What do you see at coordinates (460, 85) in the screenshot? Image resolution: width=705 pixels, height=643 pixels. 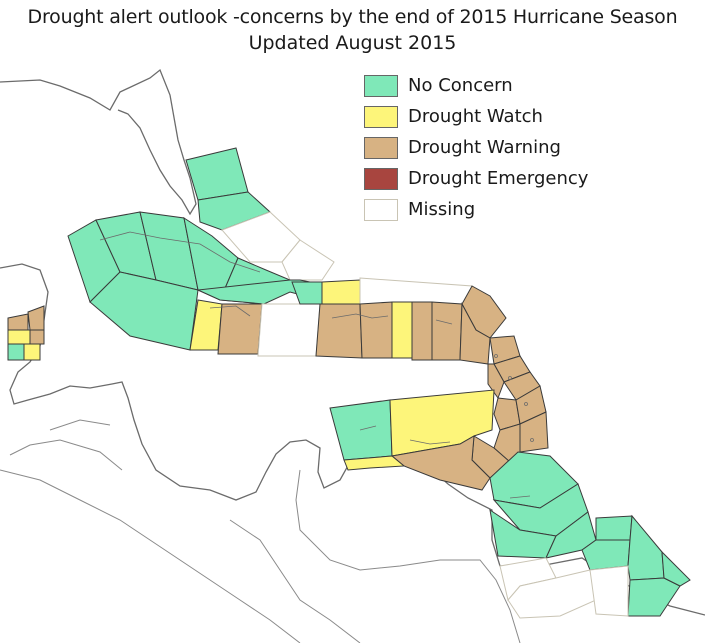 I see `legend-label: No Concern` at bounding box center [460, 85].